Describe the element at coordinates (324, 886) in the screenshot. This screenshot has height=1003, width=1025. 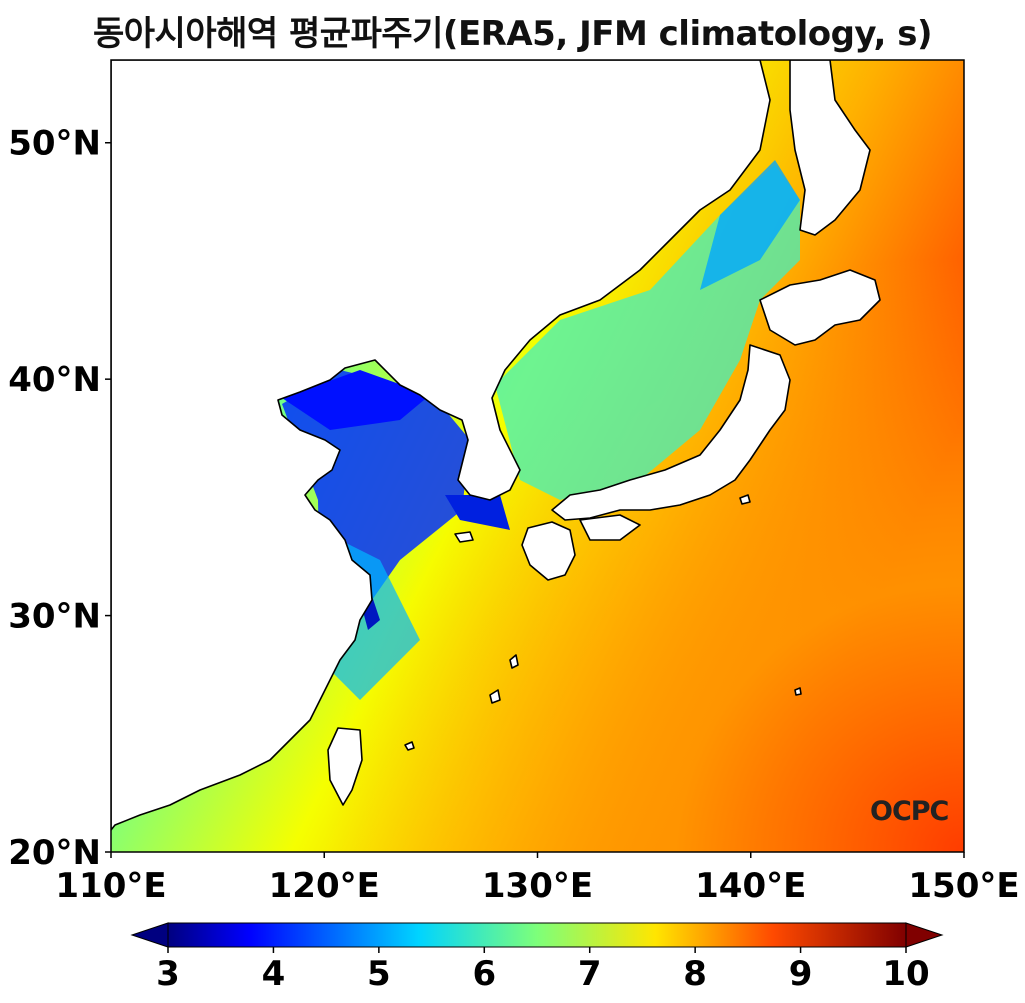
I see `lon-tick-label: 120°E` at that location.